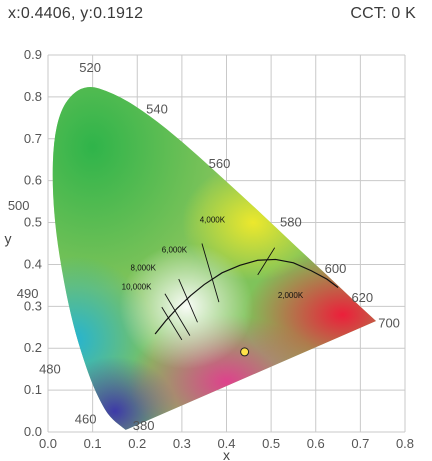 This screenshot has width=432, height=461. What do you see at coordinates (50, 368) in the screenshot?
I see `wavelength-label: 480` at bounding box center [50, 368].